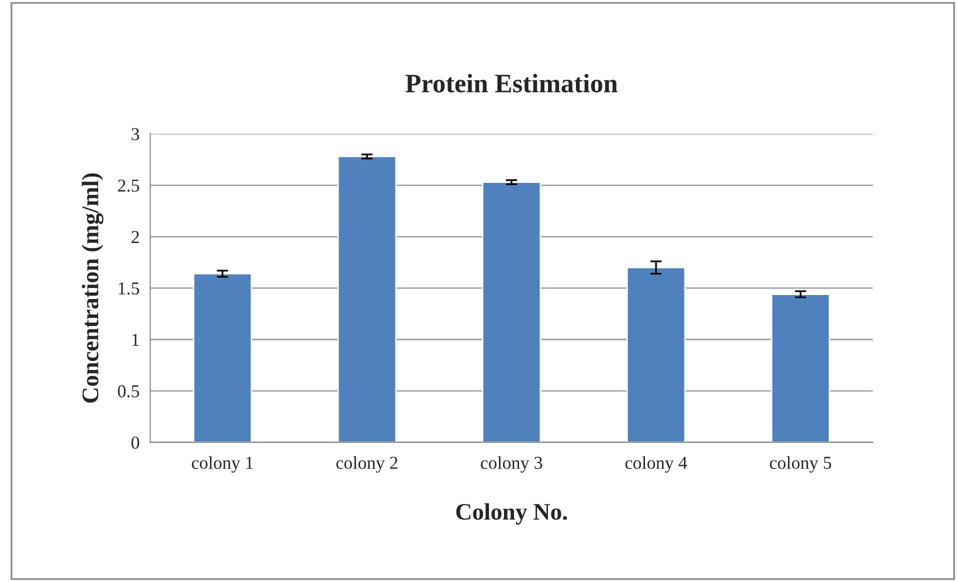 This screenshot has width=957, height=582. Describe the element at coordinates (135, 340) in the screenshot. I see `y-tick-label: 1` at that location.